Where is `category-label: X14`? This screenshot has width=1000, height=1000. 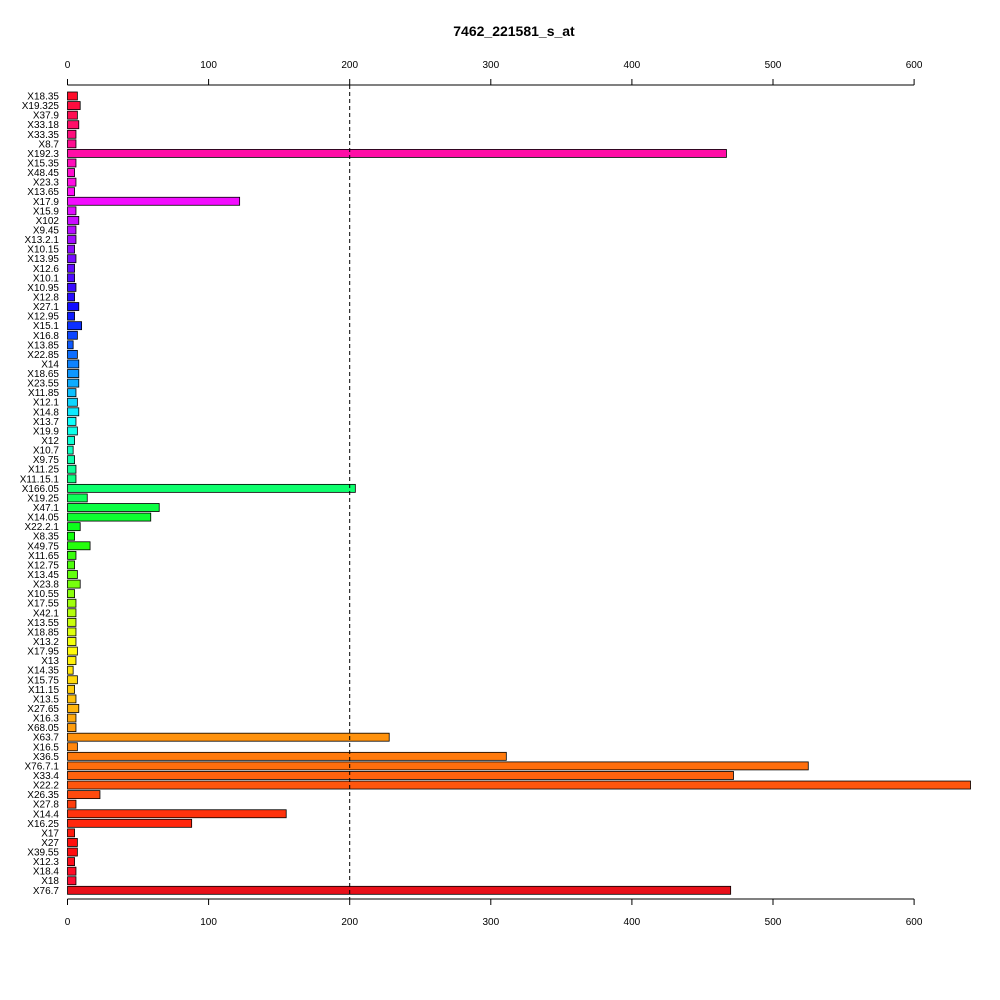
category-label: X14 is located at coordinates (50, 364).